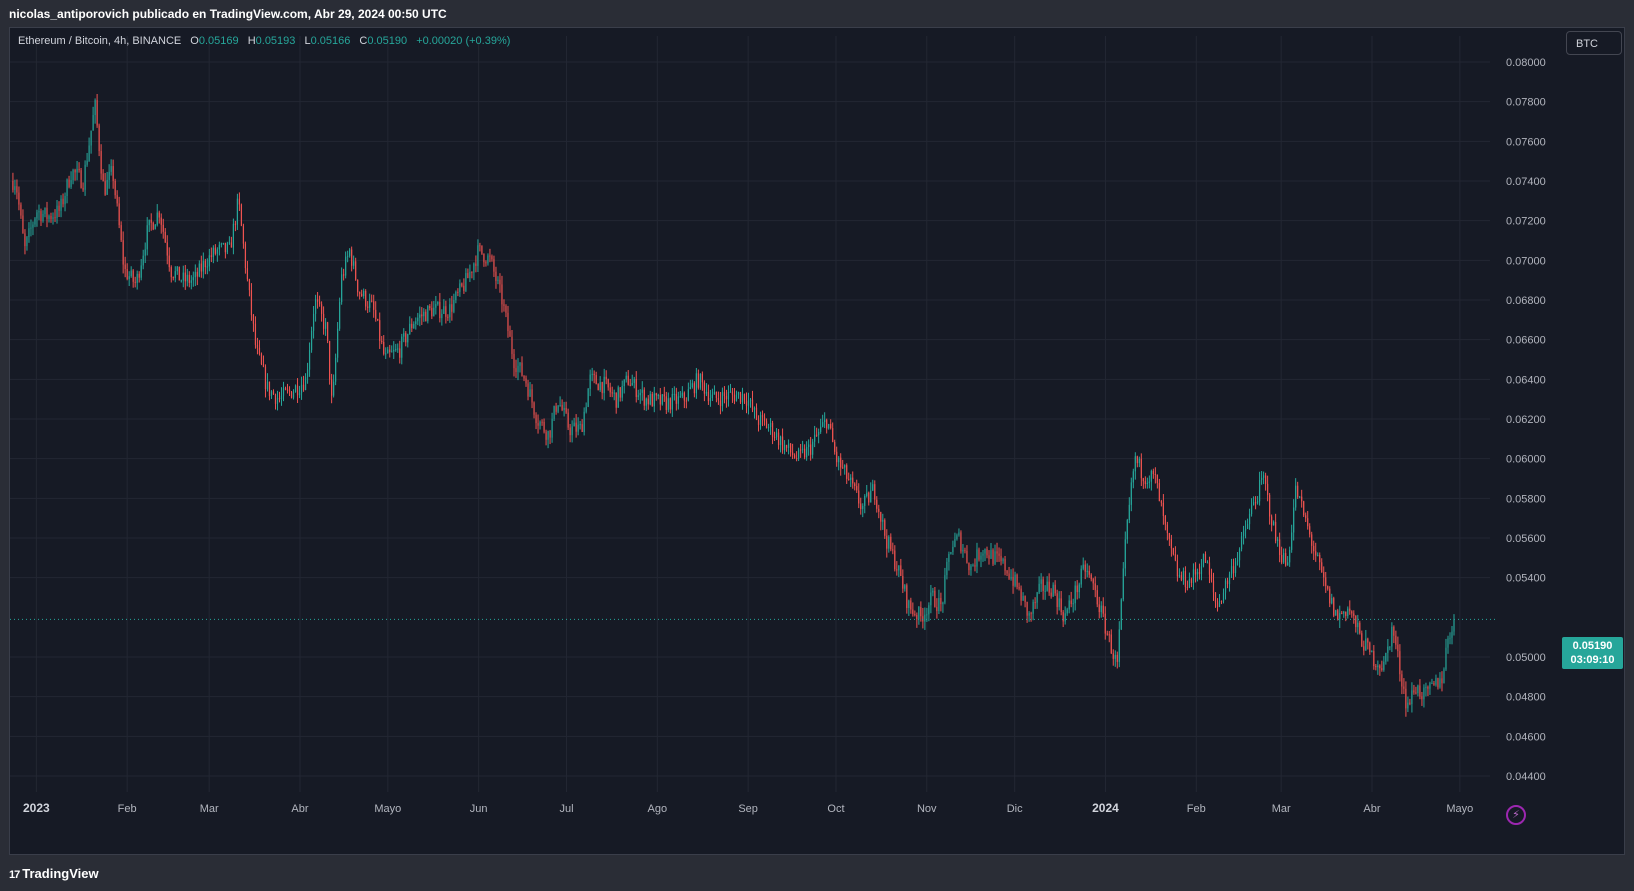 The image size is (1634, 891). What do you see at coordinates (1594, 43) in the screenshot?
I see `currency-button: BTC` at bounding box center [1594, 43].